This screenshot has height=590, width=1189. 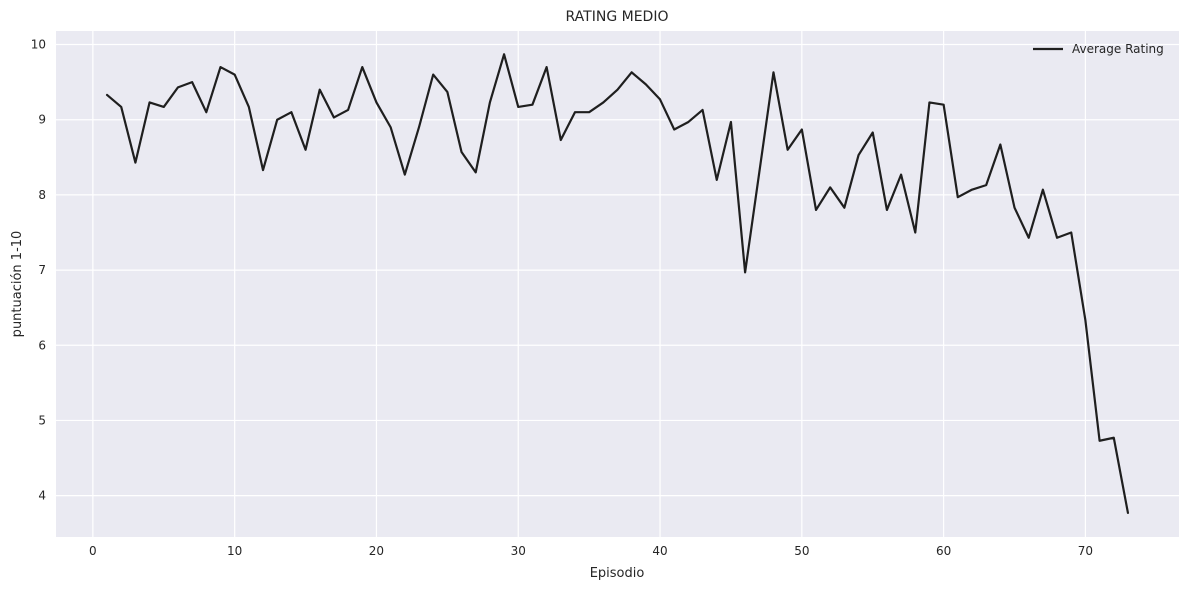 I want to click on y-axis-ticks: 4 5 6 7 8 9 10, so click(x=38, y=270).